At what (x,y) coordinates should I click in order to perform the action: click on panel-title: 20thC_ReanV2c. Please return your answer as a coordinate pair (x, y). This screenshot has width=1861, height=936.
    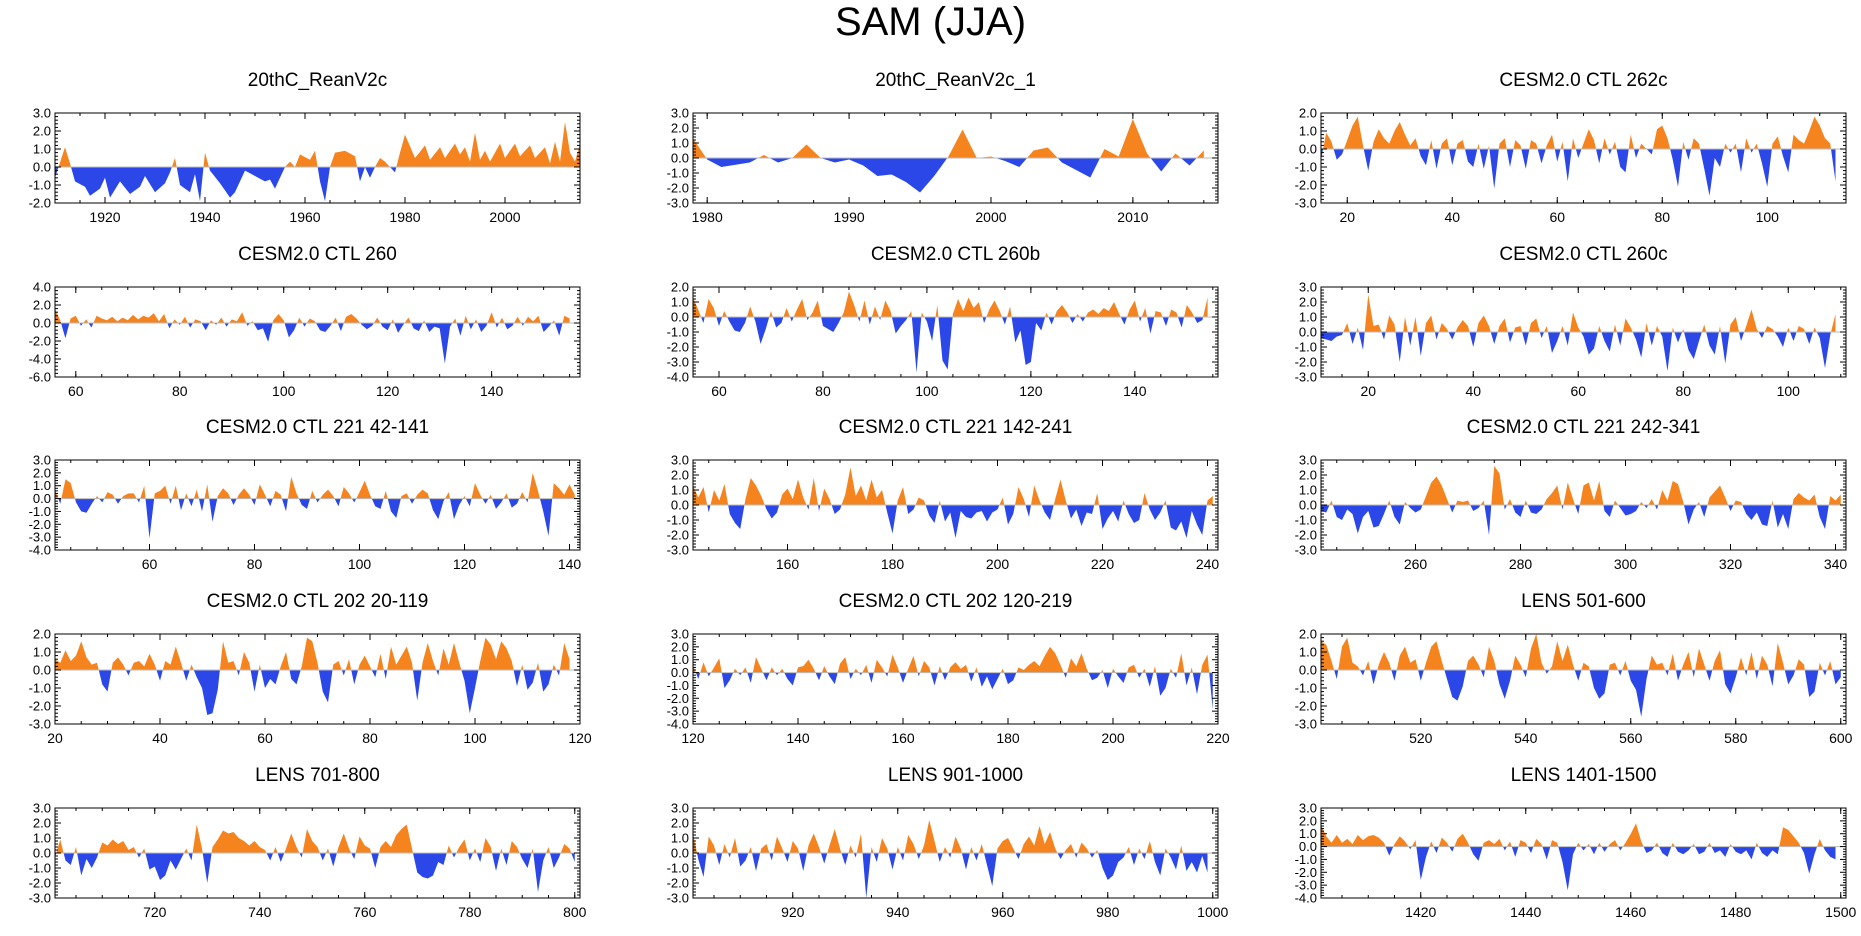
    Looking at the image, I should click on (317, 80).